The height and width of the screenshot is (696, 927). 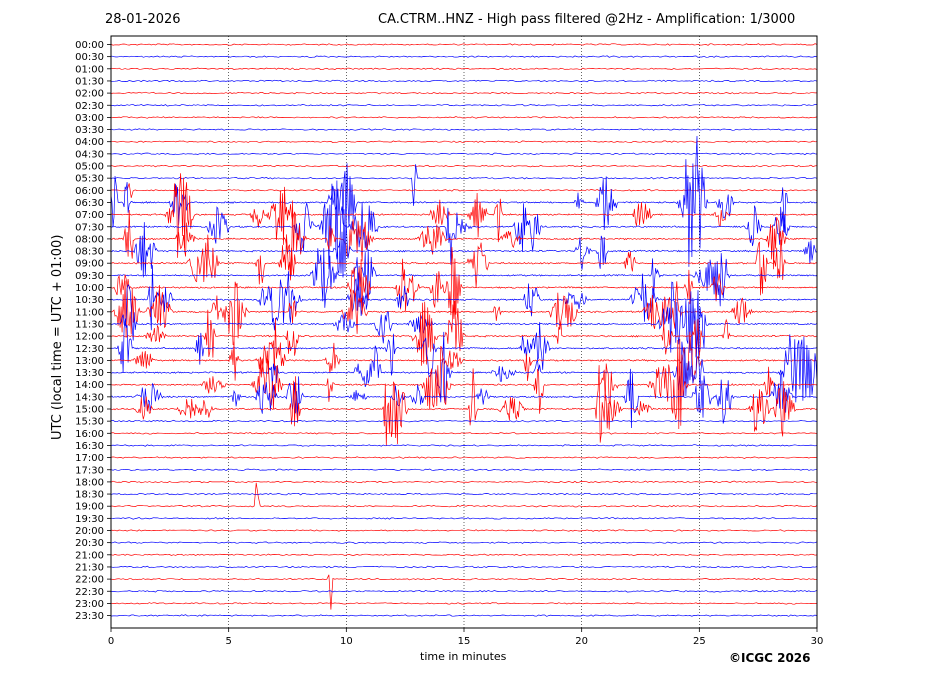 I want to click on y-tick-label: 04:00, so click(x=89, y=142).